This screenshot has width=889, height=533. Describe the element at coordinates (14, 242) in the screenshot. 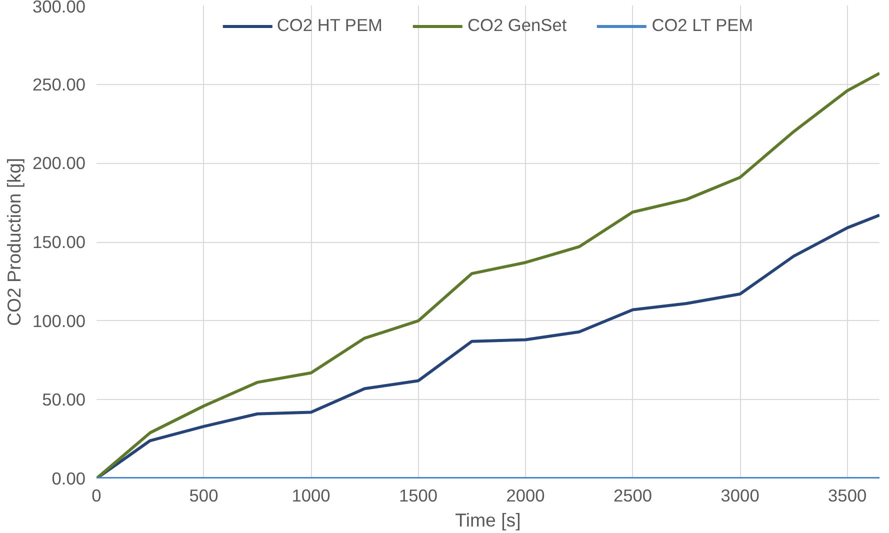

I see `y-axis-title: CO2 Production [kg]` at that location.